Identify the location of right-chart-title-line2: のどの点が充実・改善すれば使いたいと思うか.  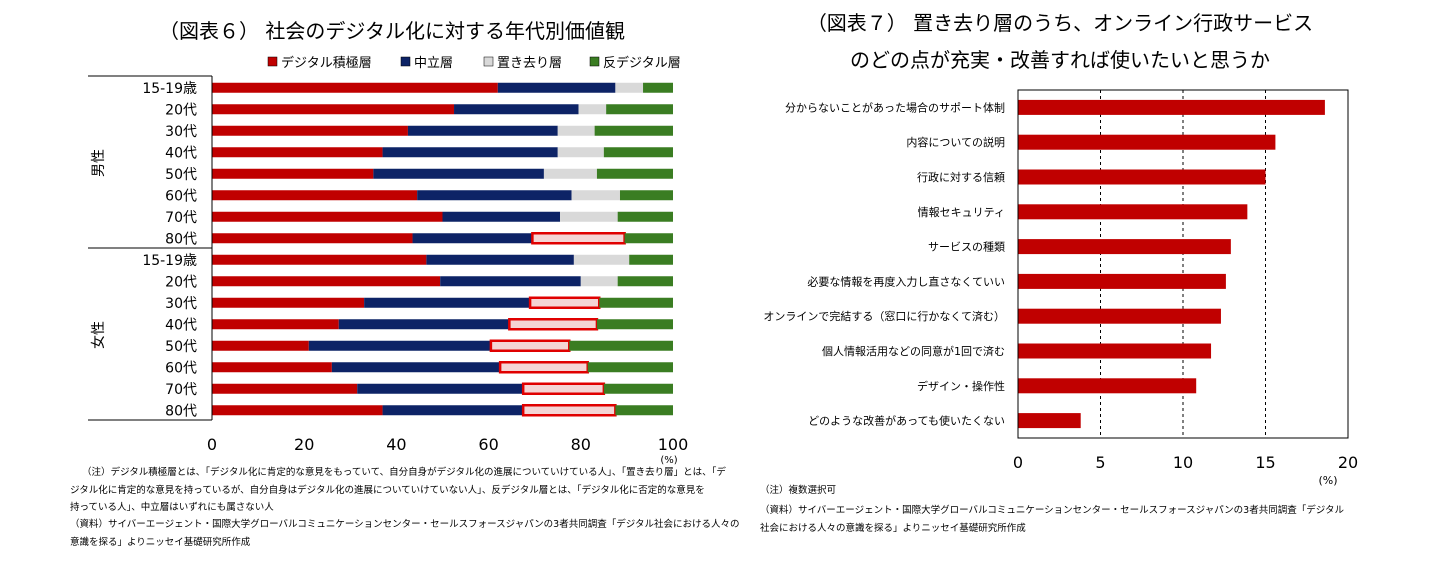
(1060, 60).